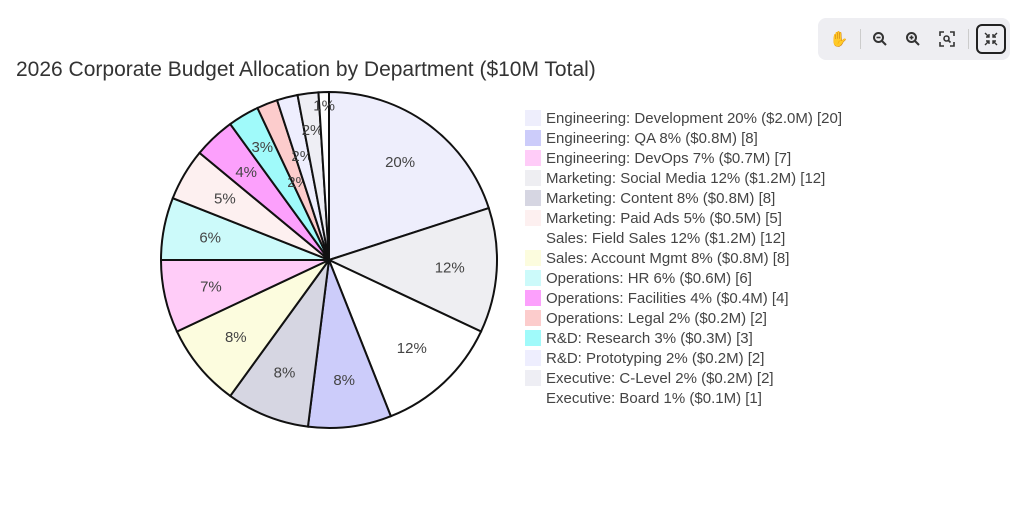 This screenshot has height=516, width=1024. I want to click on legend-item: Operations: Facilities 4% ($0.4M) [4], so click(683, 298).